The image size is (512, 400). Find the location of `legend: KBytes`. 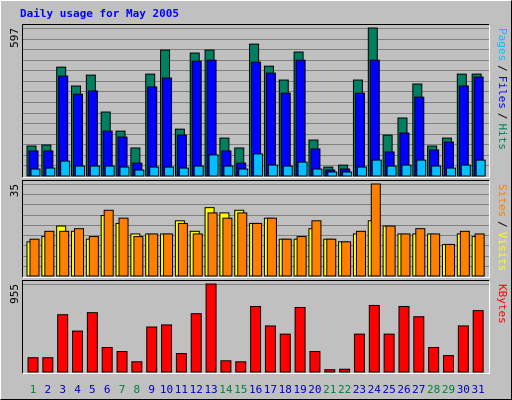

legend: KBytes is located at coordinates (502, 304).